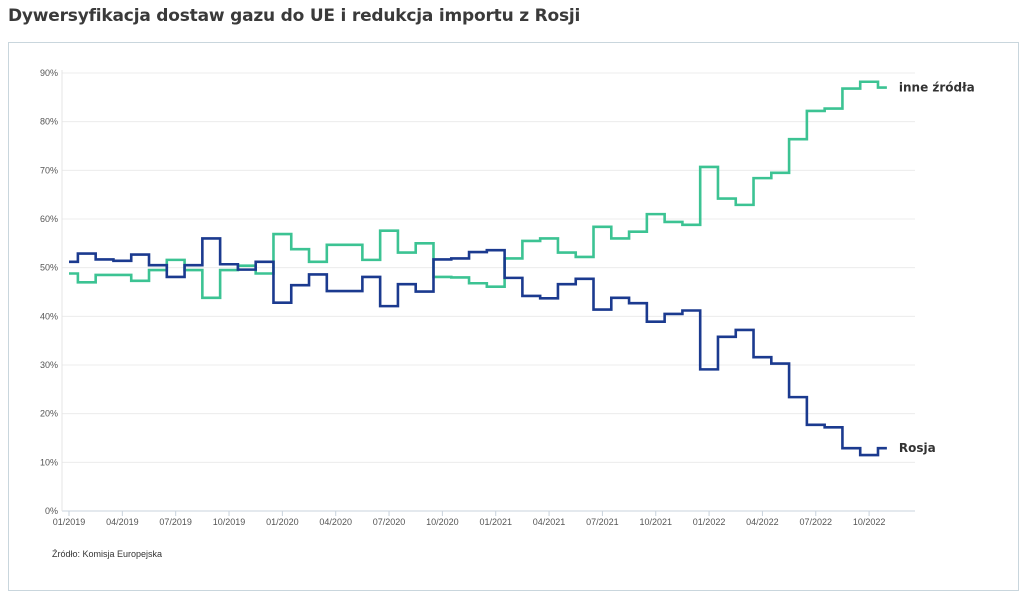  Describe the element at coordinates (175, 522) in the screenshot. I see `x-tick-label: 07/2019` at that location.